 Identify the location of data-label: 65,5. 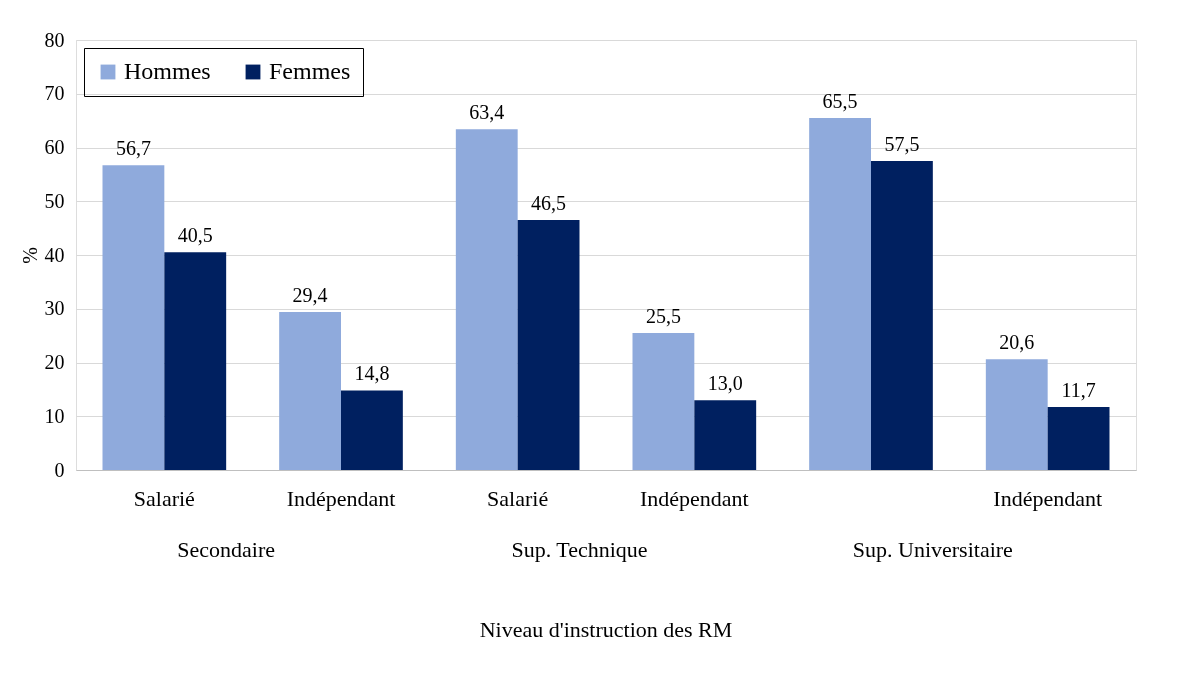
(840, 100).